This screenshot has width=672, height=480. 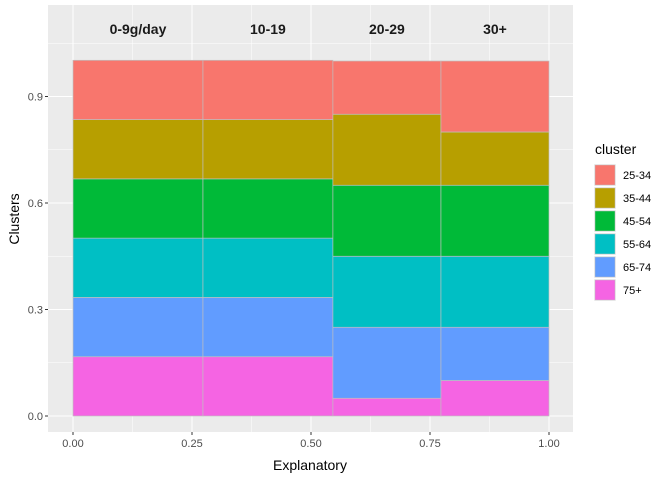 I want to click on x-tick-label: 0.25, so click(x=191, y=444).